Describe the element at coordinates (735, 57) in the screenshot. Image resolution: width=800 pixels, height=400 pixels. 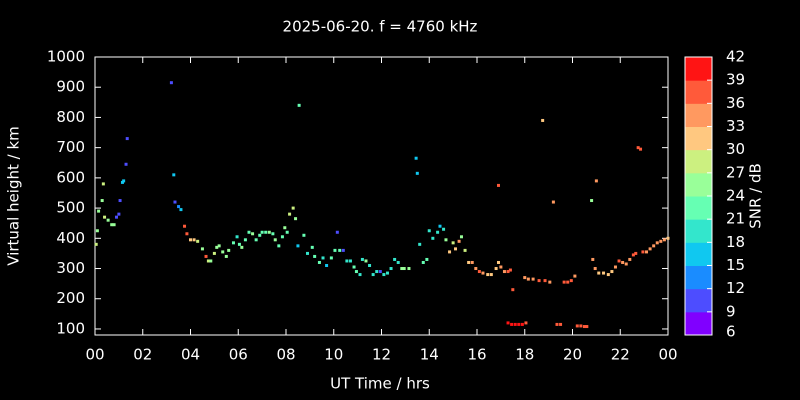
I see `colorbar-tick-label: 42` at that location.